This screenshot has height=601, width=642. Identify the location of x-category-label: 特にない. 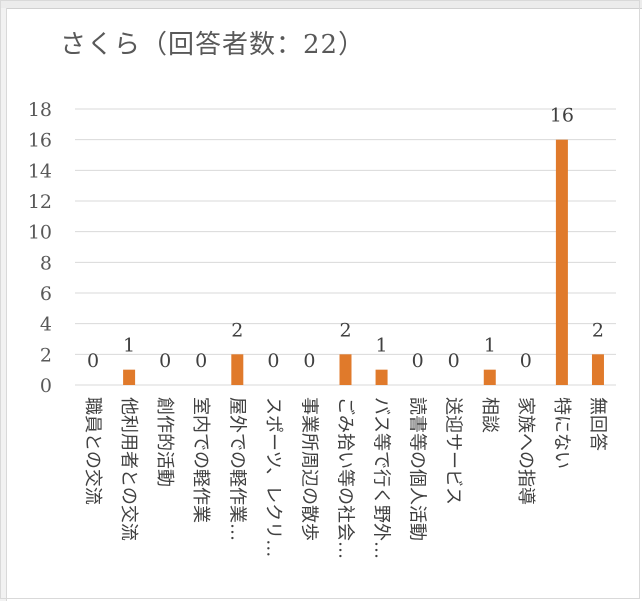
(561, 433).